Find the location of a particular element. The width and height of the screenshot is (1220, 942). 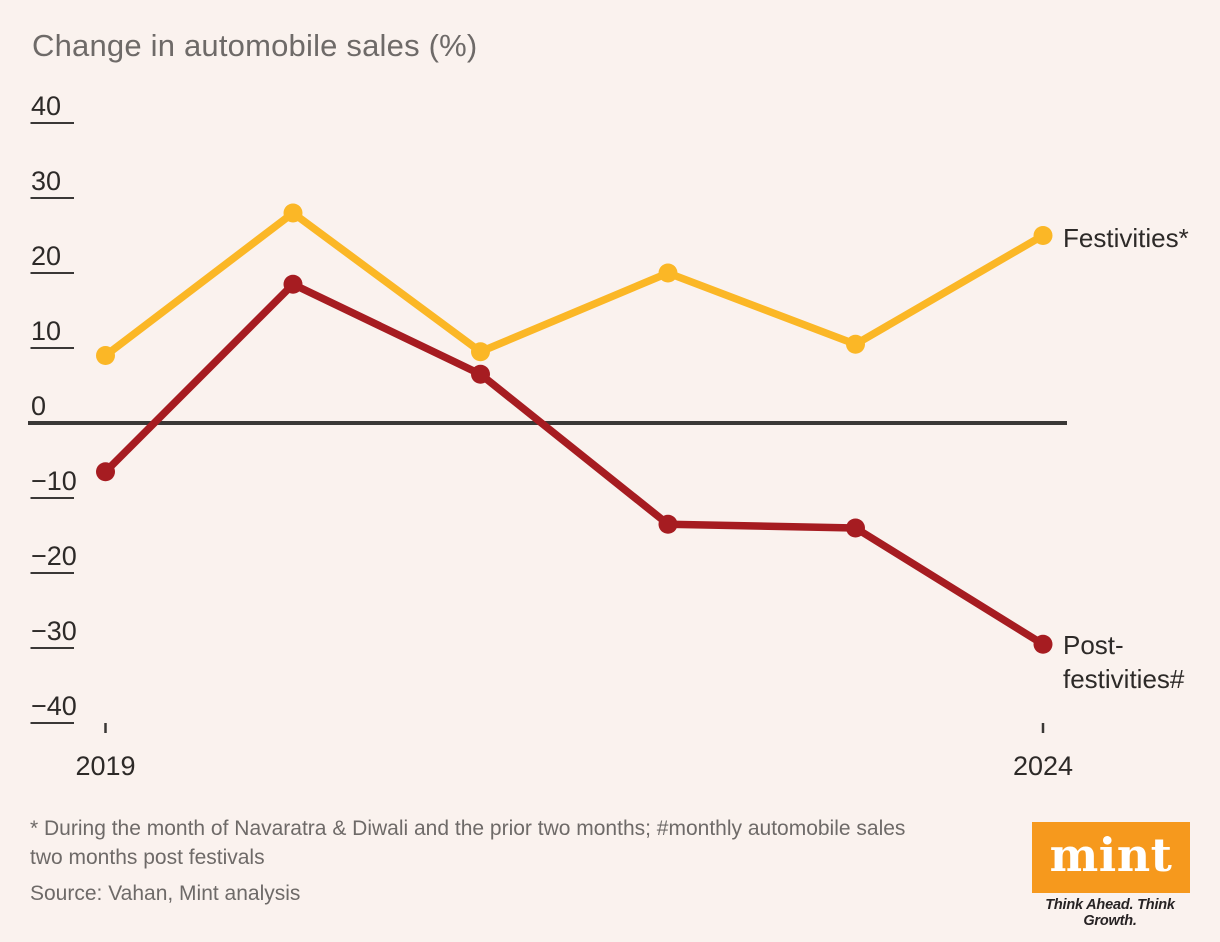

y-axis-label: 20 is located at coordinates (46, 256).